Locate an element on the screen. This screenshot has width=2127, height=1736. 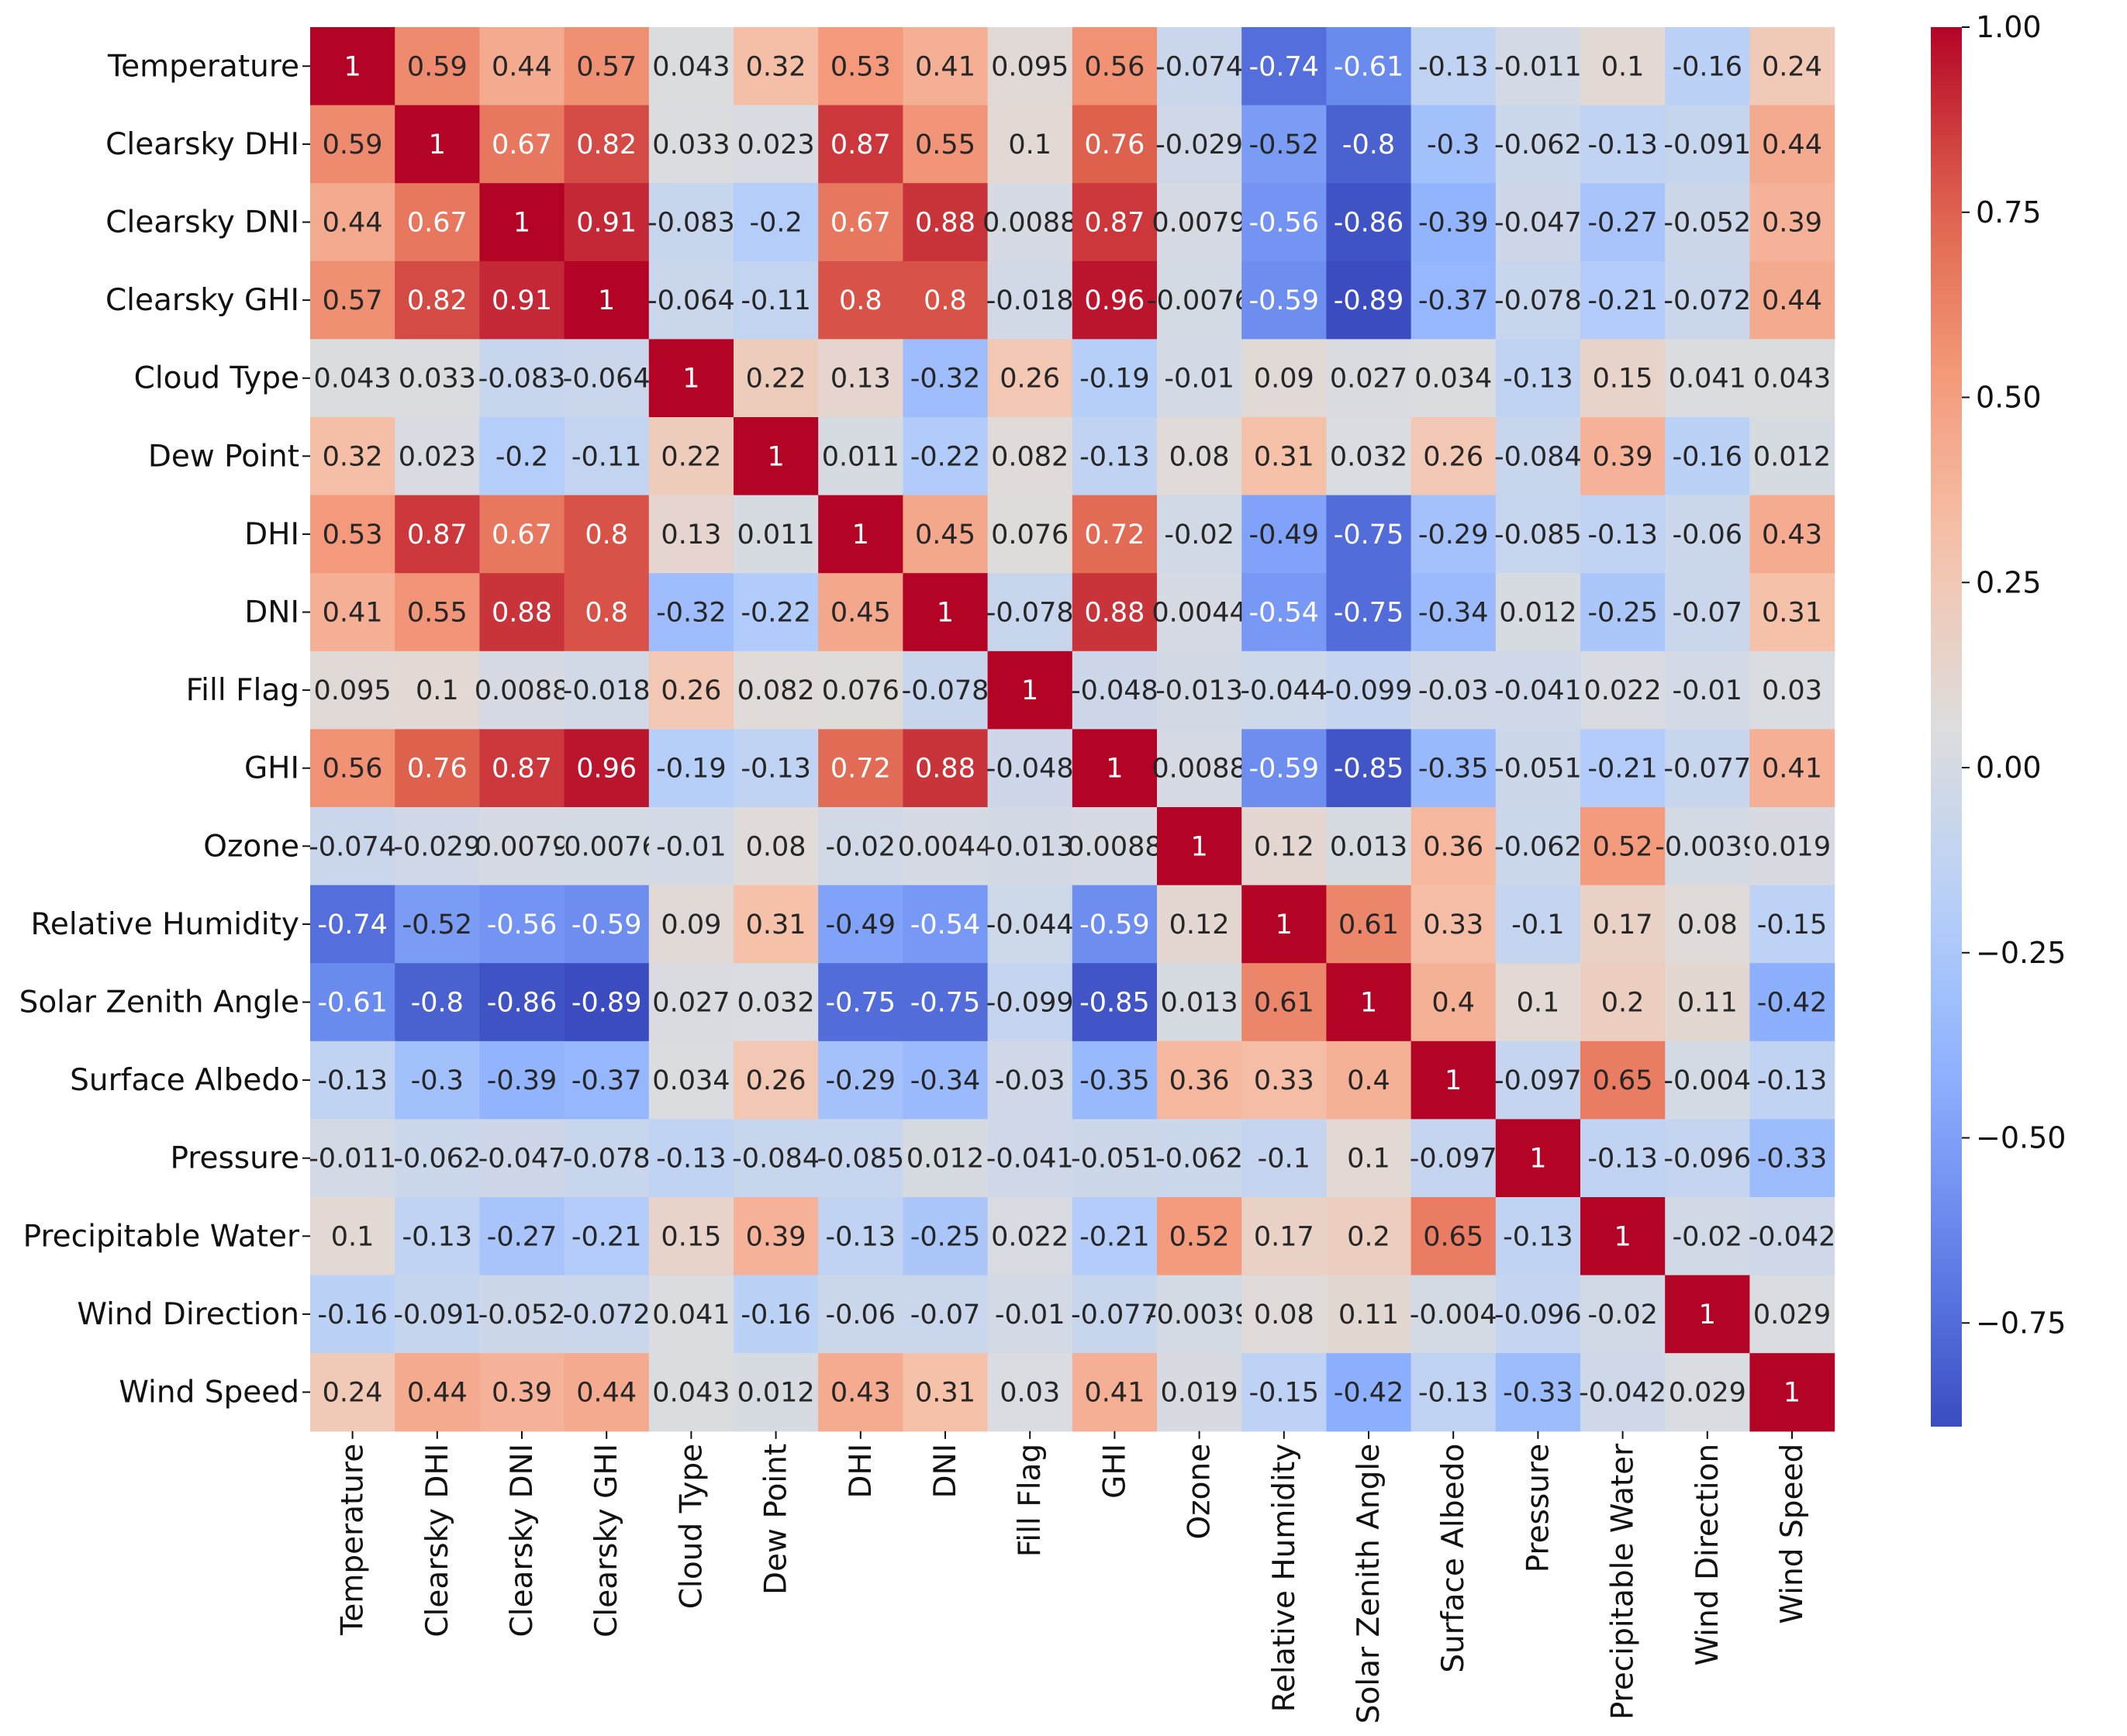
cell-value-label: -0.27 is located at coordinates (522, 1236).